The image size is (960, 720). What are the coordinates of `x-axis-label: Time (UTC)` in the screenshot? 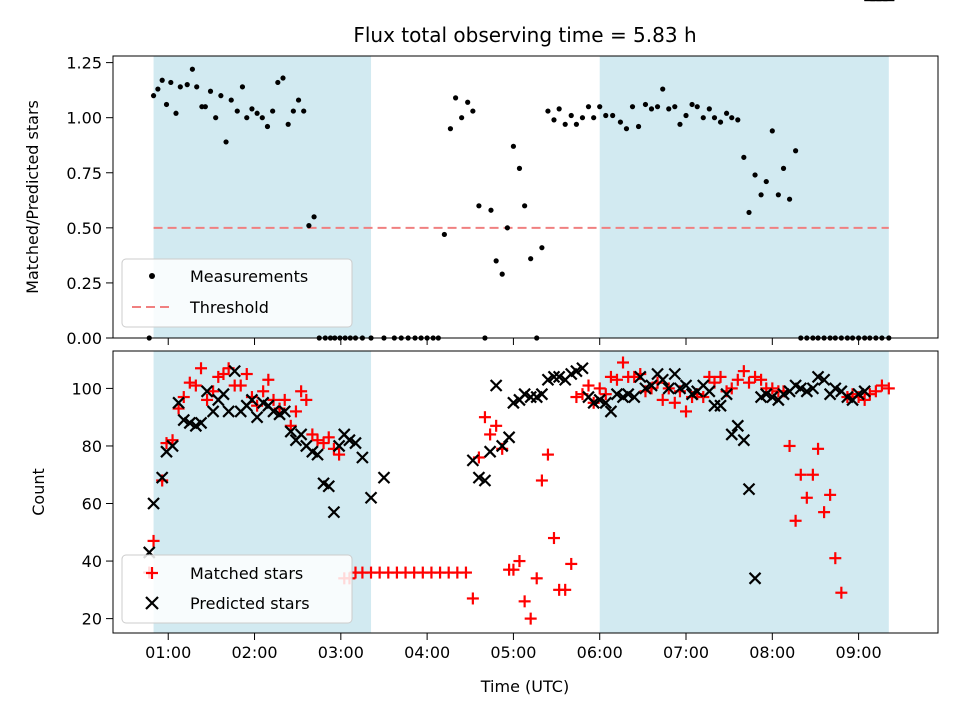 It's located at (524, 686).